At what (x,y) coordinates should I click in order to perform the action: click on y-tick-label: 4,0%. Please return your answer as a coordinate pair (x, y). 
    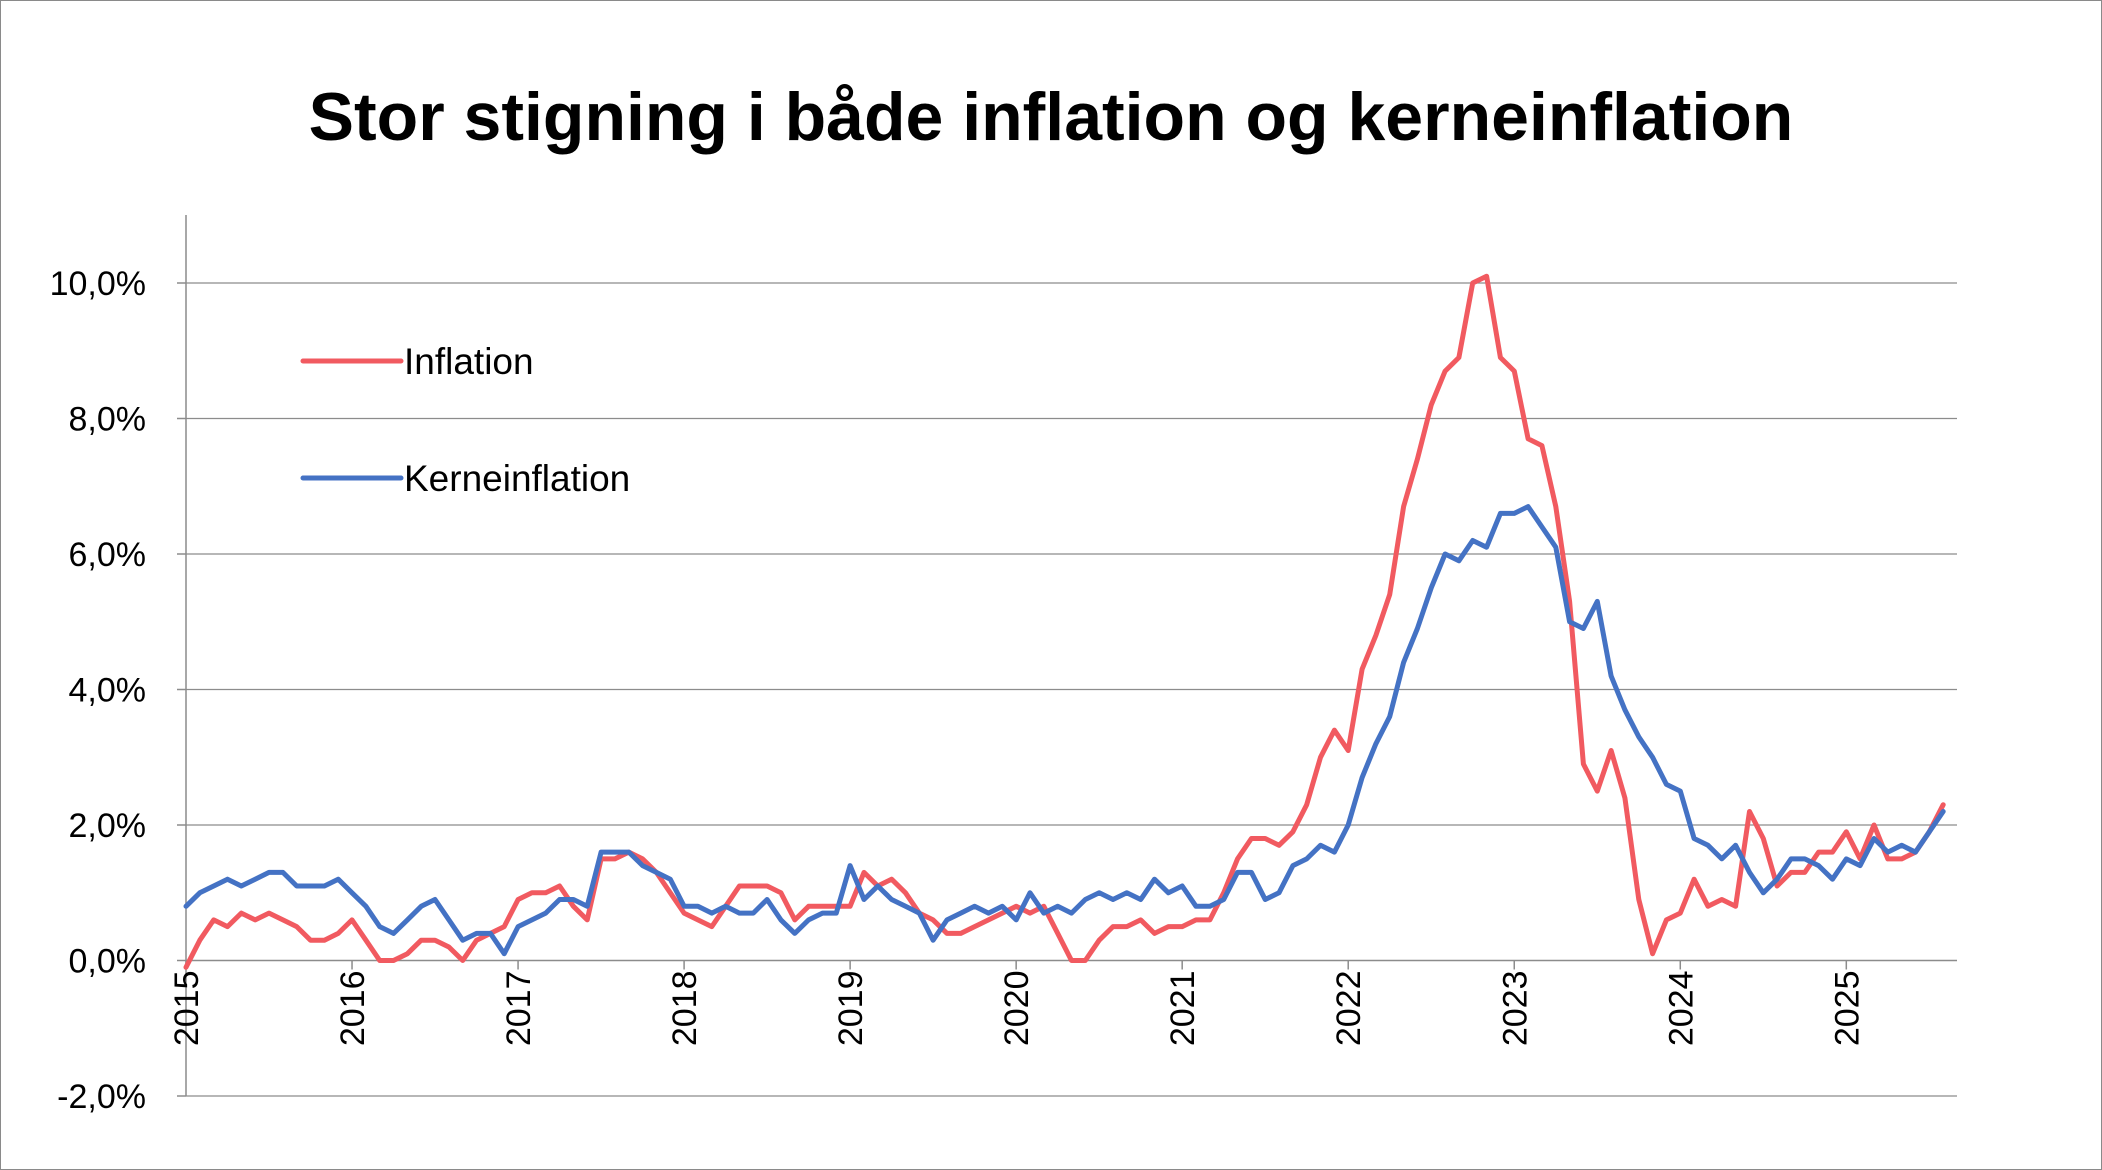
    Looking at the image, I should click on (108, 691).